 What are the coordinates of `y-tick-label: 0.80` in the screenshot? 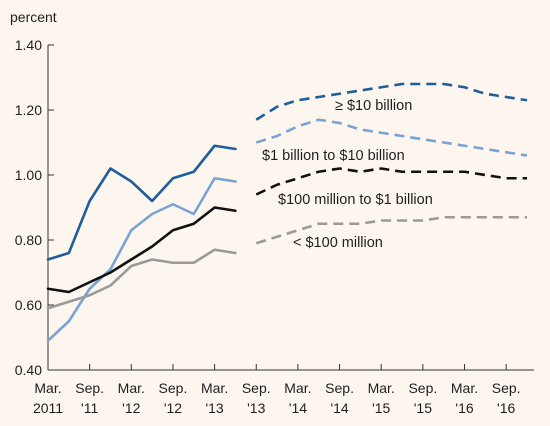 It's located at (28, 240).